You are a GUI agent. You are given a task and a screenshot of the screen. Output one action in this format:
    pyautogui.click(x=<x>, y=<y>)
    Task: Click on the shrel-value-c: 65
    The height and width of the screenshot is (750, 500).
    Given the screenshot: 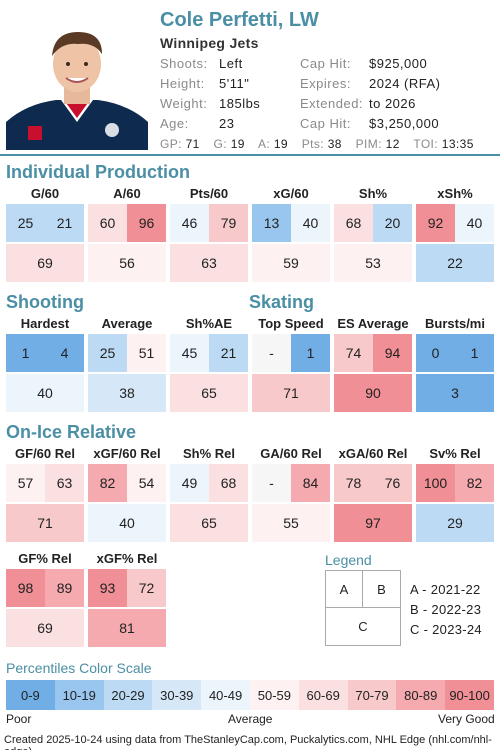 What is the action you would take?
    pyautogui.click(x=209, y=523)
    